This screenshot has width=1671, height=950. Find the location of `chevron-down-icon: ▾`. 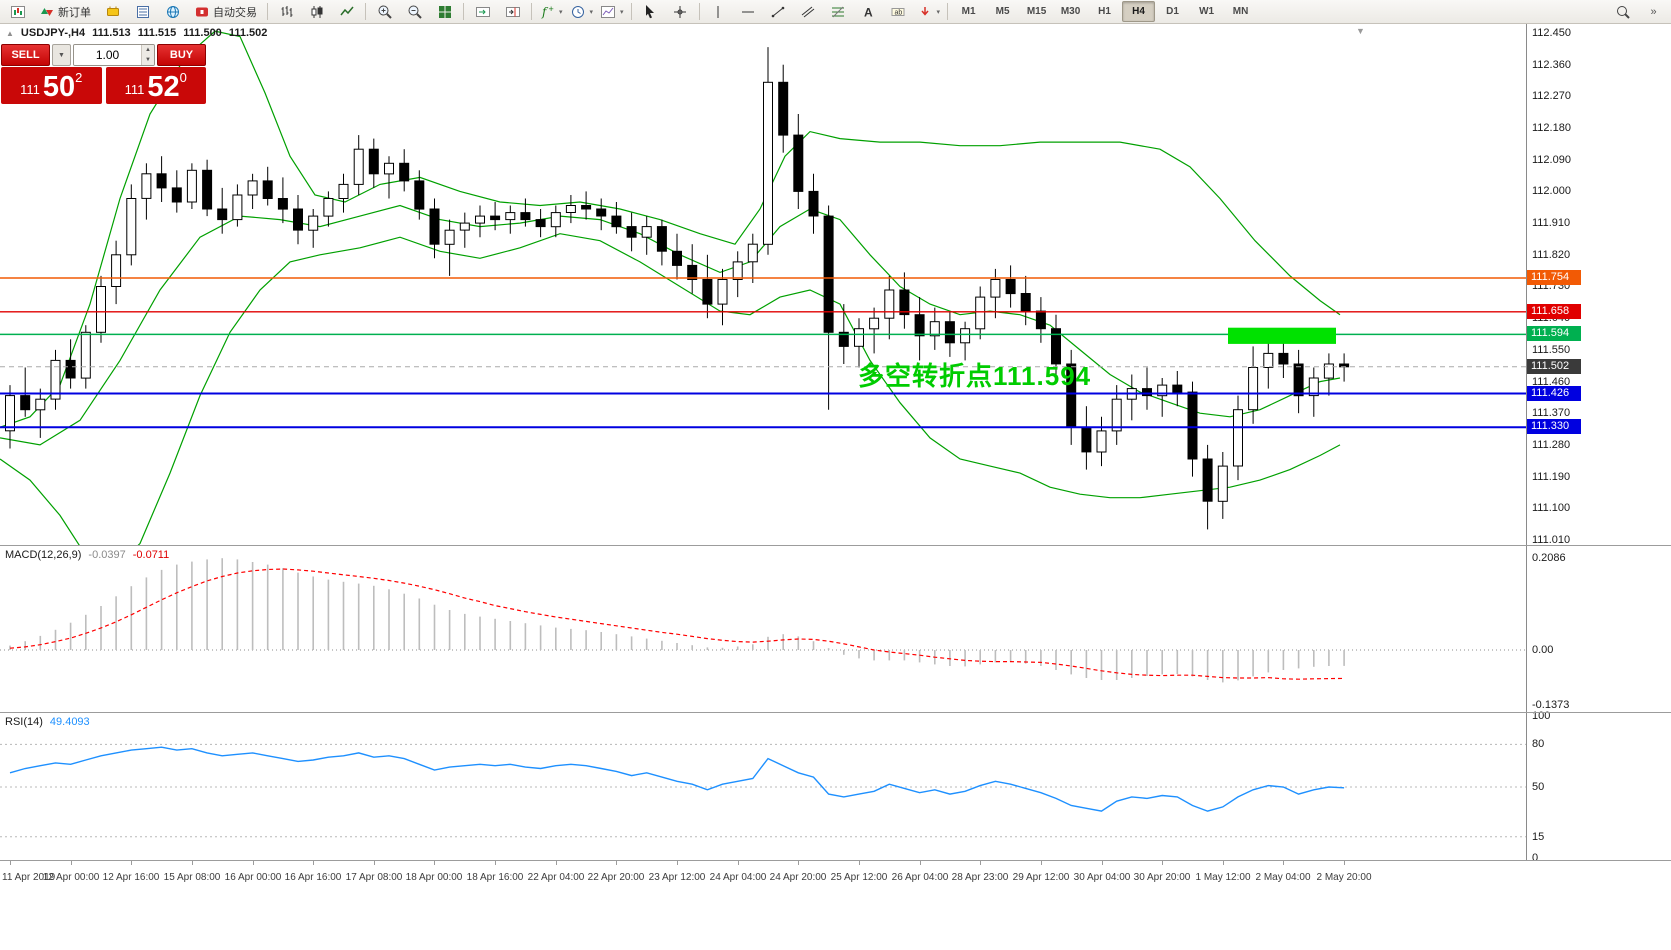

chevron-down-icon: ▾ is located at coordinates (622, 12).